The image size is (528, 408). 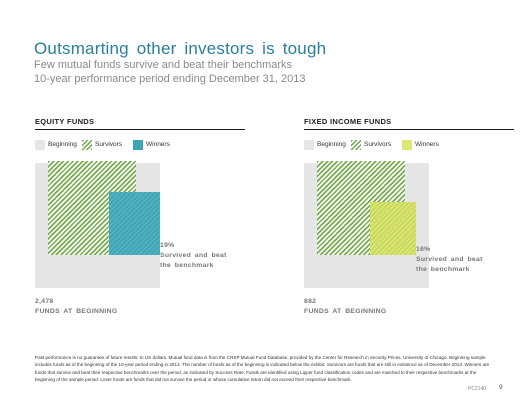 I want to click on fixed-income-panel-divider, so click(x=409, y=129).